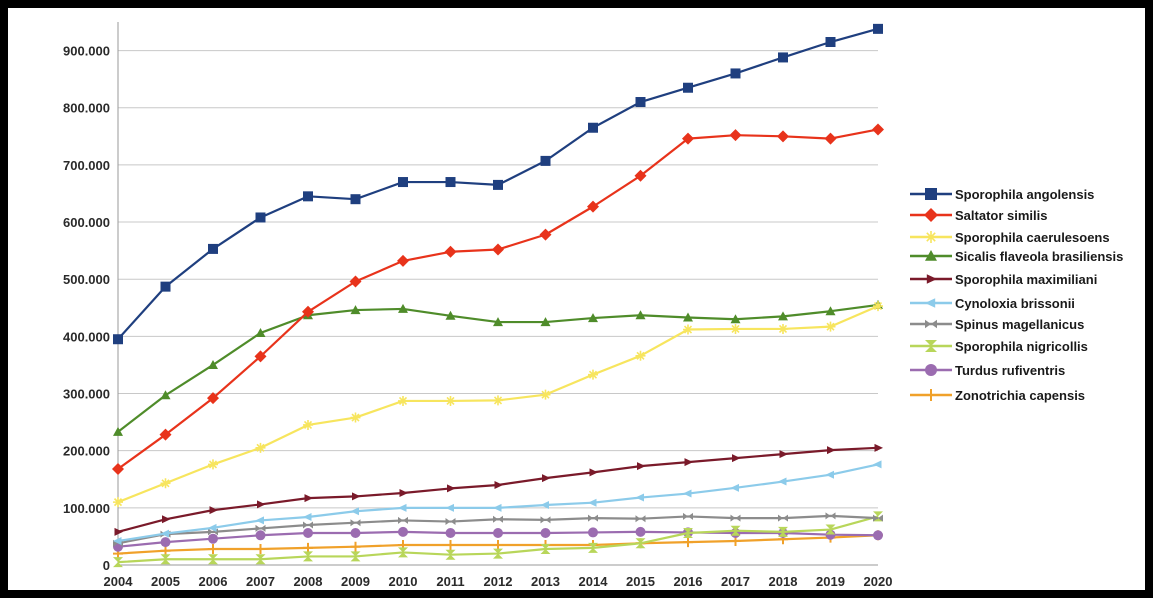  I want to click on x-tick-label: 2013, so click(545, 581).